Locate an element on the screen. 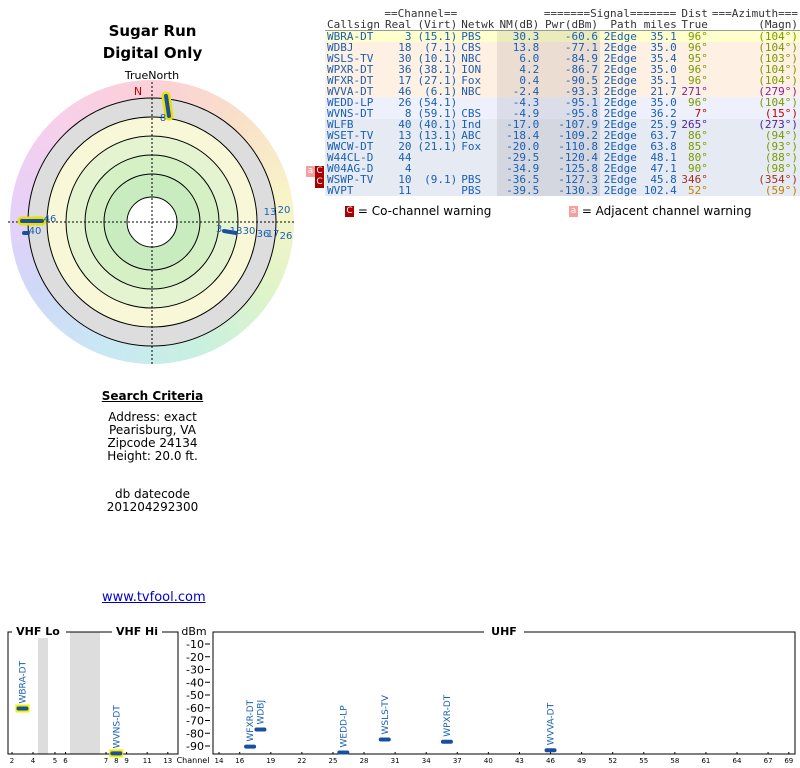  cell: -4.3 is located at coordinates (519, 102).